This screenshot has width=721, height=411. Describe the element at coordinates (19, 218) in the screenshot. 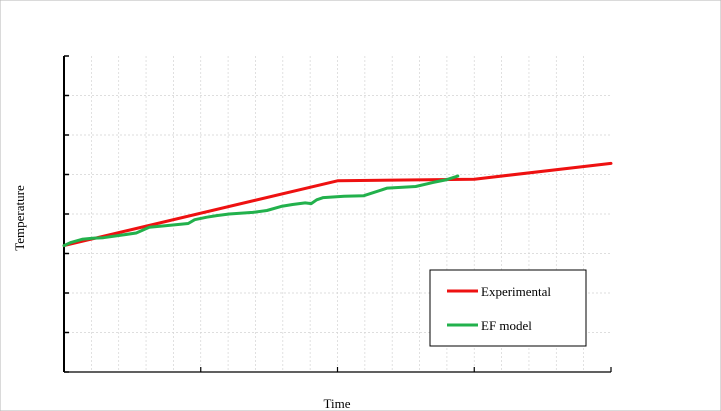

I see `y-axis-title: Temperature` at that location.